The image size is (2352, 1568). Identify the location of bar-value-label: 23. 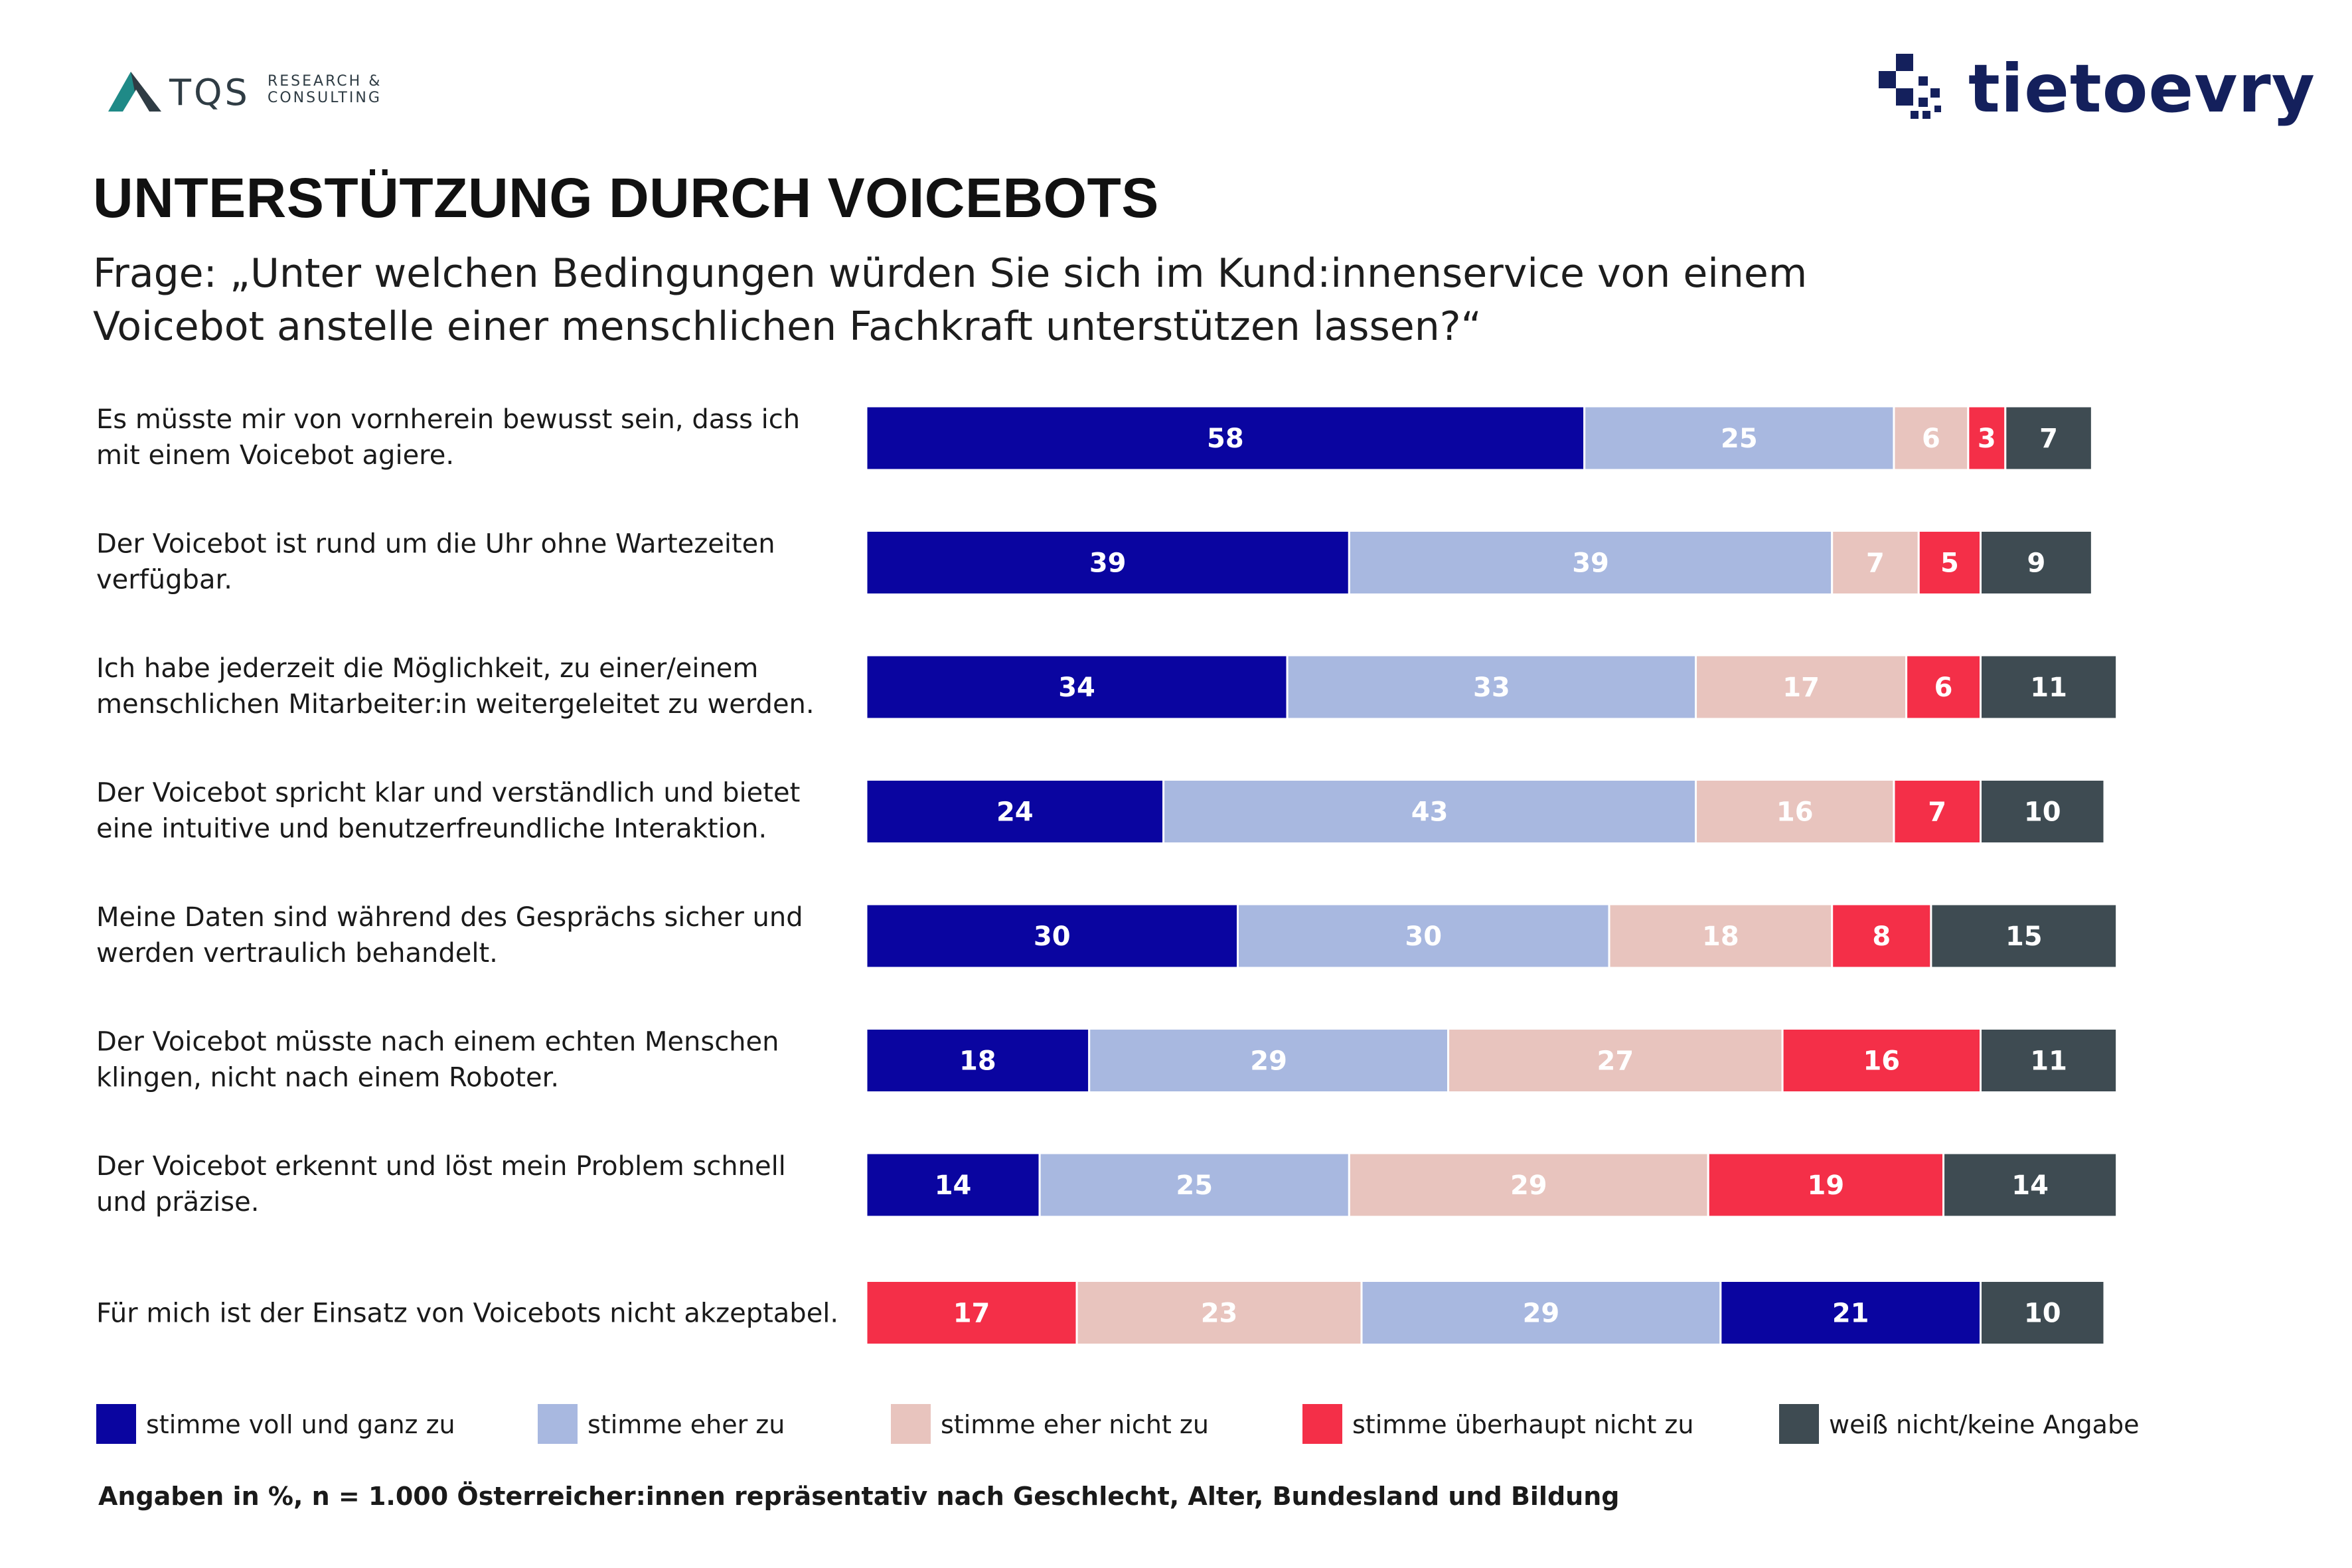
(1220, 1314).